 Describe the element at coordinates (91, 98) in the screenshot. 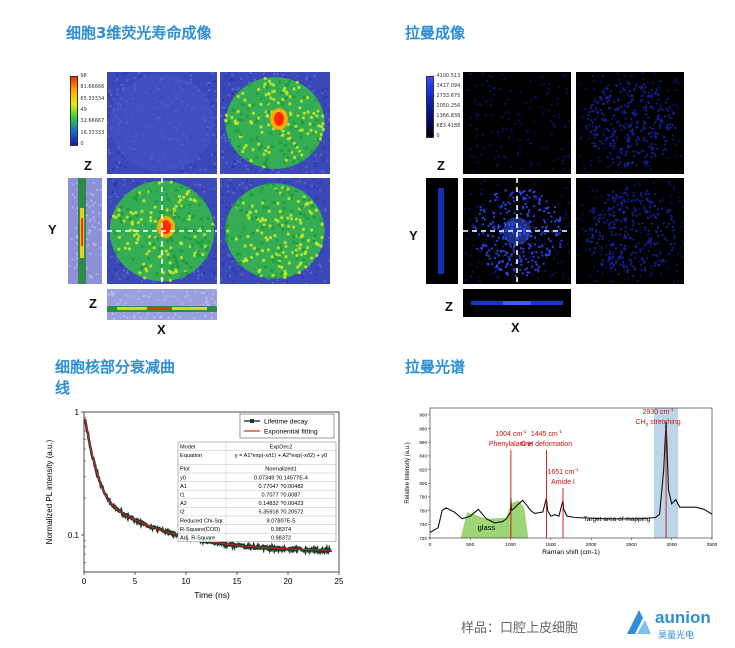

I see `flim-colorbar-tick-2: - 65.33334` at that location.